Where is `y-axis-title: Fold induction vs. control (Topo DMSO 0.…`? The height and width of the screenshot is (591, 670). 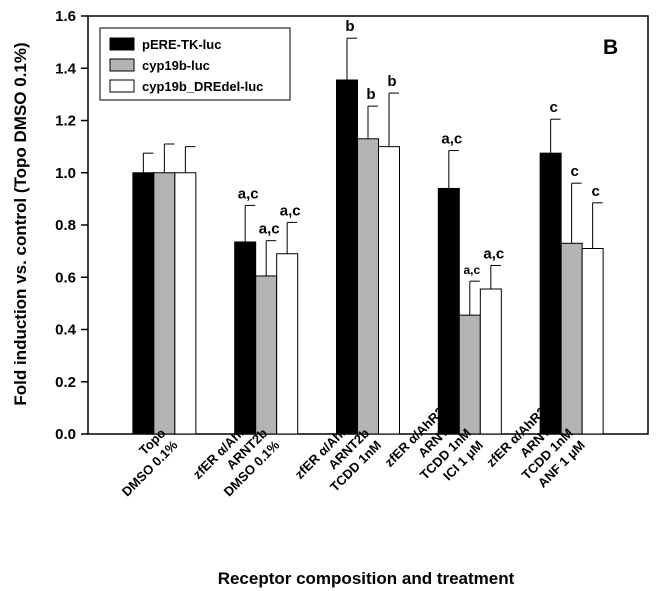 y-axis-title: Fold induction vs. control (Topo DMSO 0.… is located at coordinates (20, 223).